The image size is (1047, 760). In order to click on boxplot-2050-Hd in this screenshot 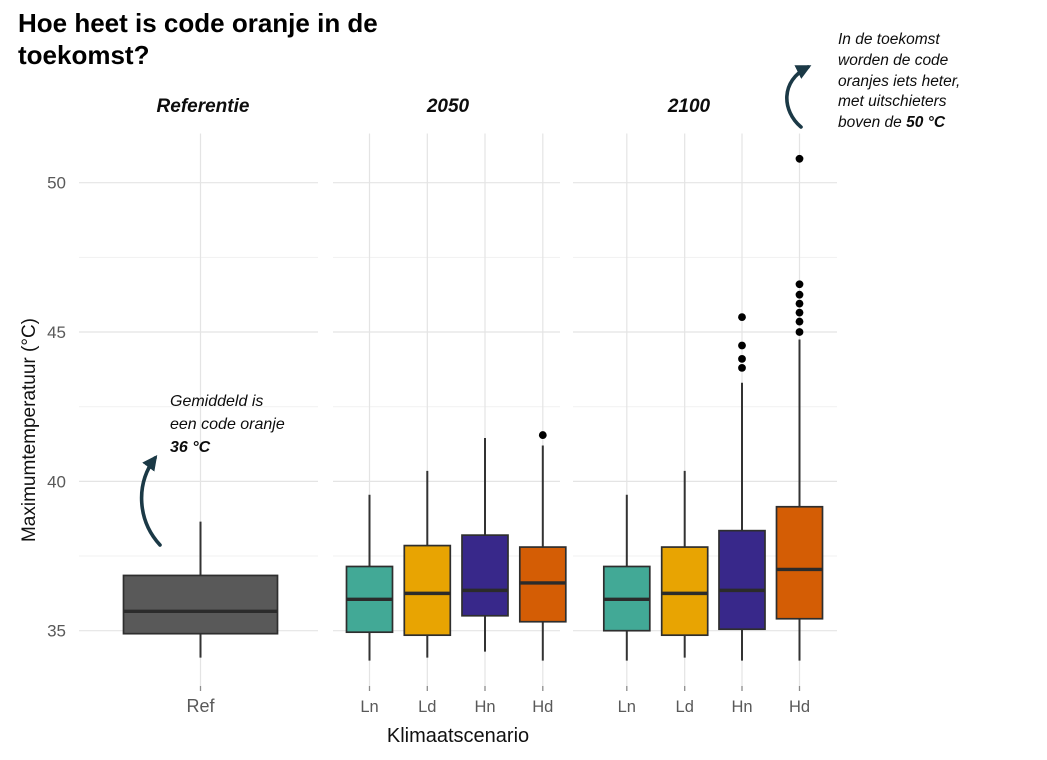, I will do `click(542, 546)`.